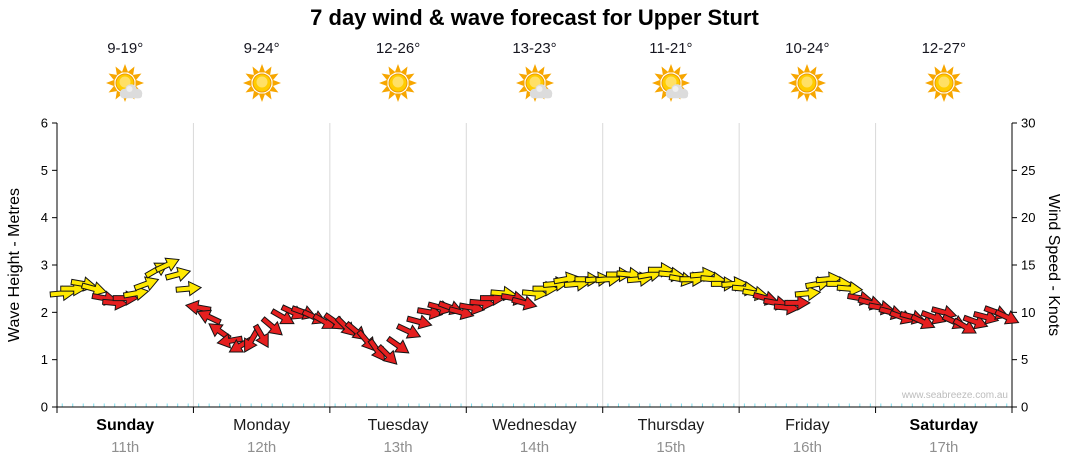 This screenshot has height=475, width=1080. What do you see at coordinates (262, 436) in the screenshot?
I see `day-label: Monday 12th` at bounding box center [262, 436].